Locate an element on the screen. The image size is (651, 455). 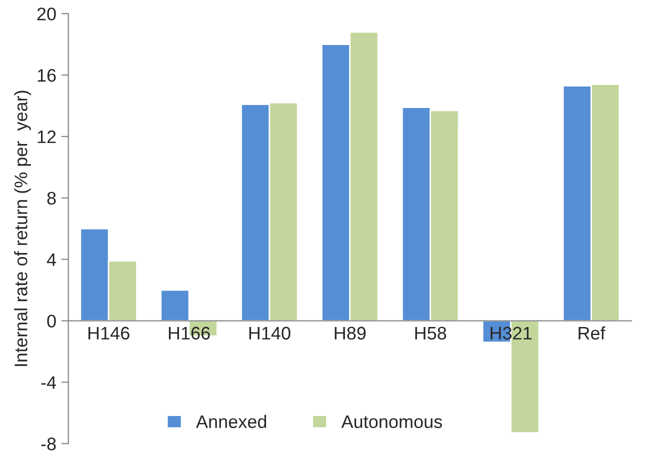
y-tick-label: 12 is located at coordinates (47, 137).